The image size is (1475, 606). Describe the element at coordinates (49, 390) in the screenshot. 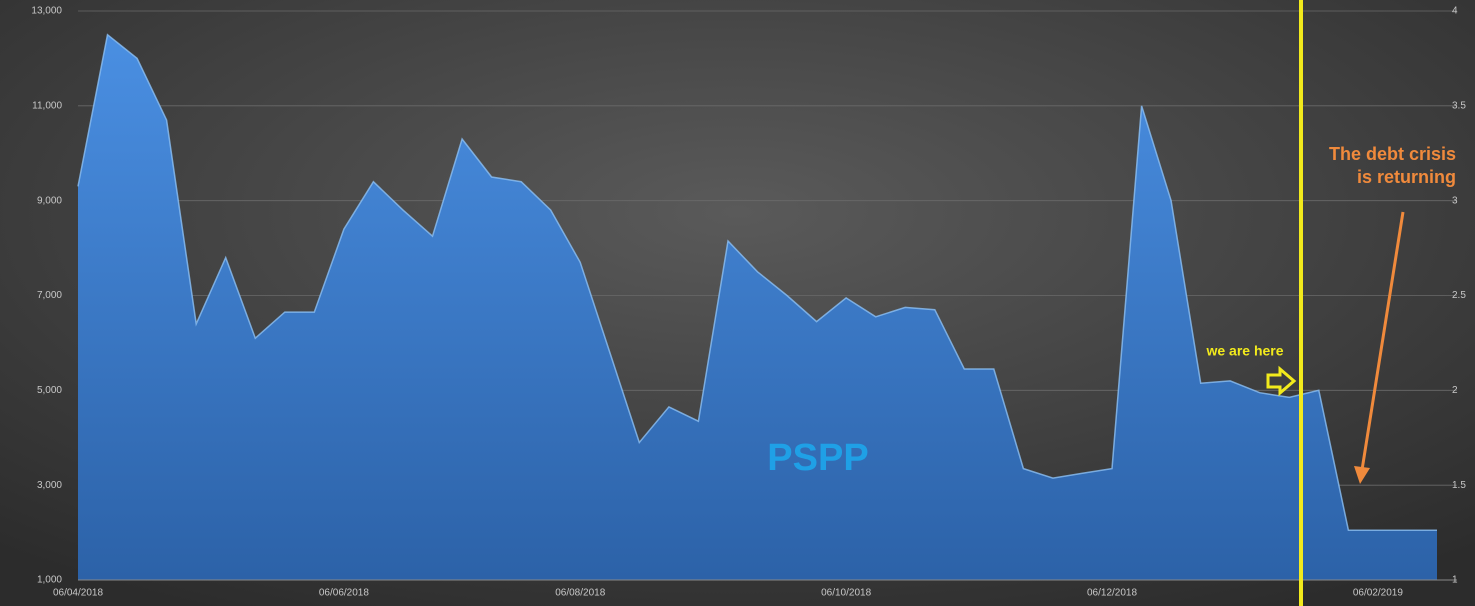

I see `y-tick-label: 5,000` at that location.